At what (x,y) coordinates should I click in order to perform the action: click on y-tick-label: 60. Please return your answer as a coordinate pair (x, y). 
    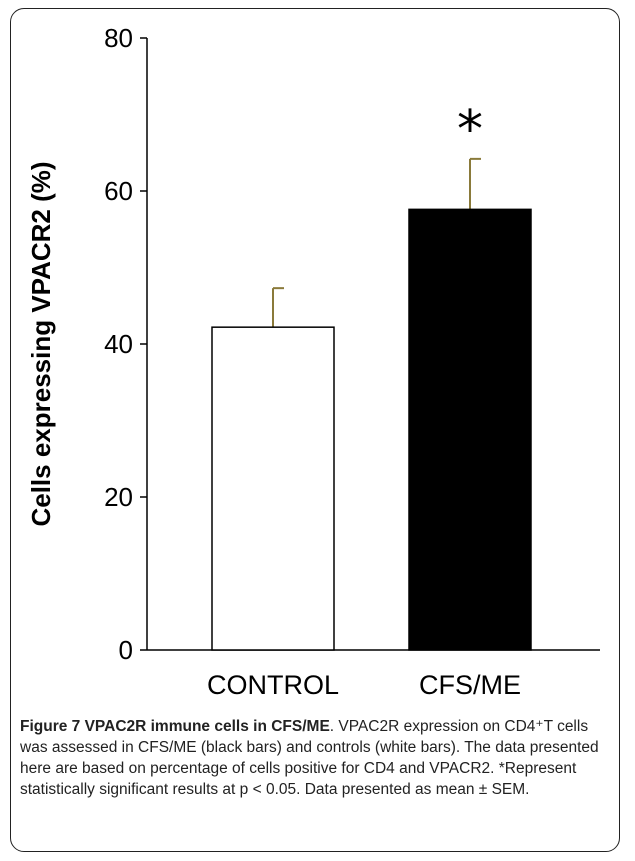
    Looking at the image, I should click on (118, 191).